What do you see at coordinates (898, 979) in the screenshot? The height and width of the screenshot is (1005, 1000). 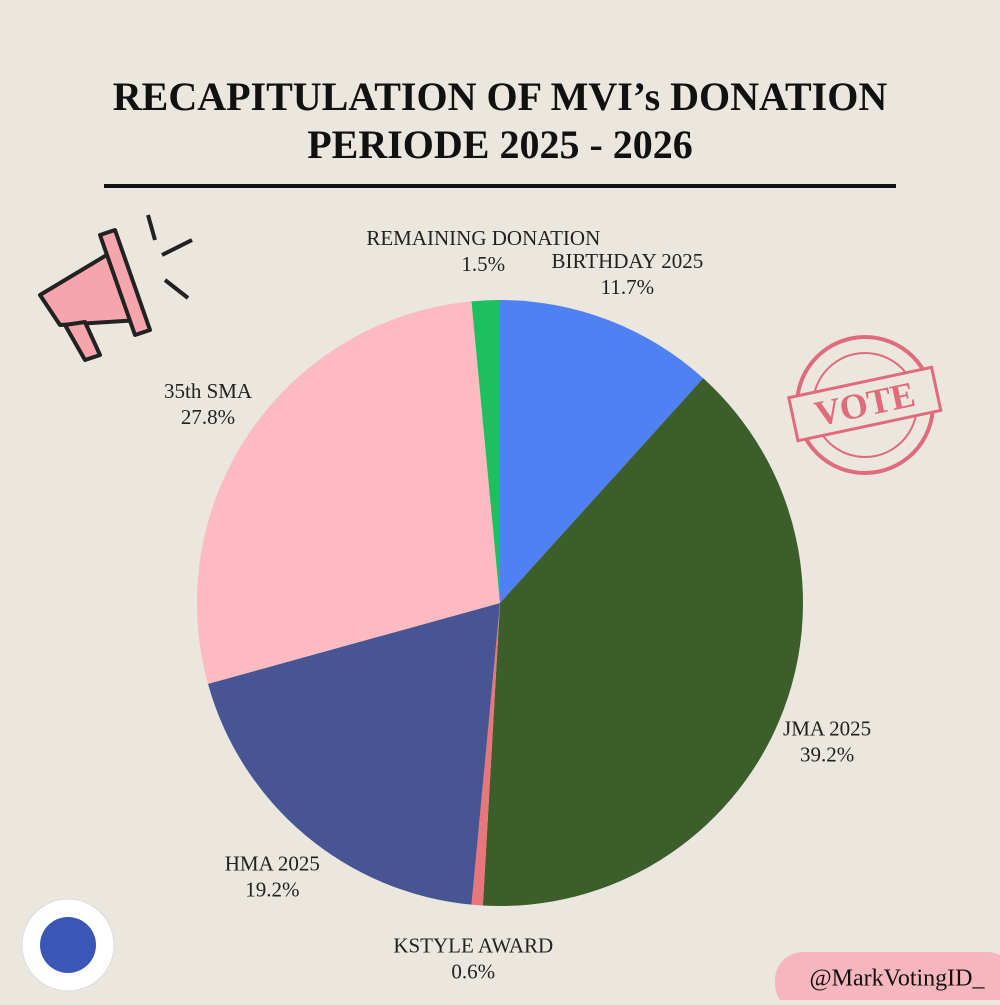 I see `handle: @MarkVotingID_` at bounding box center [898, 979].